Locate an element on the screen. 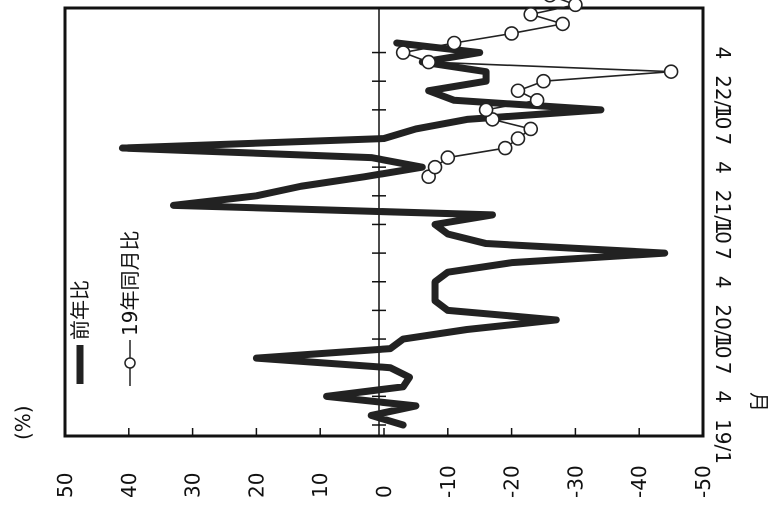  value-tick-label: 20 is located at coordinates (256, 485).